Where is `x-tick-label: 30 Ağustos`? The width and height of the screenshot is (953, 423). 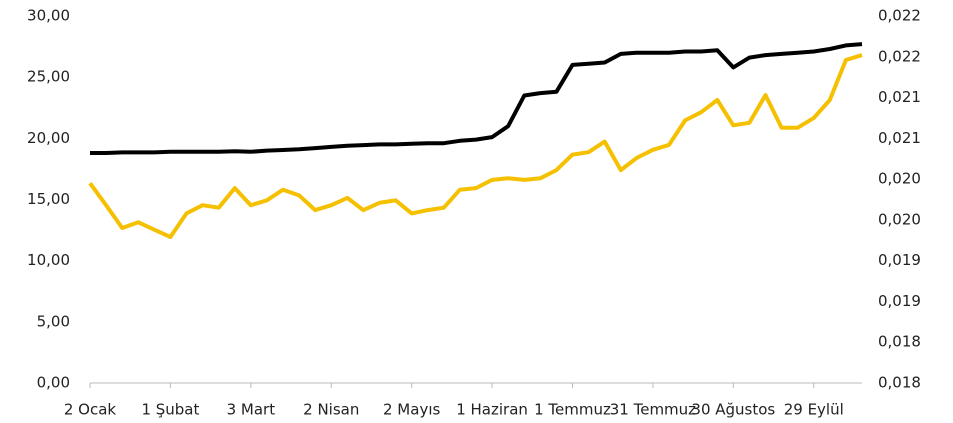 x-tick-label: 30 Ağustos is located at coordinates (733, 410).